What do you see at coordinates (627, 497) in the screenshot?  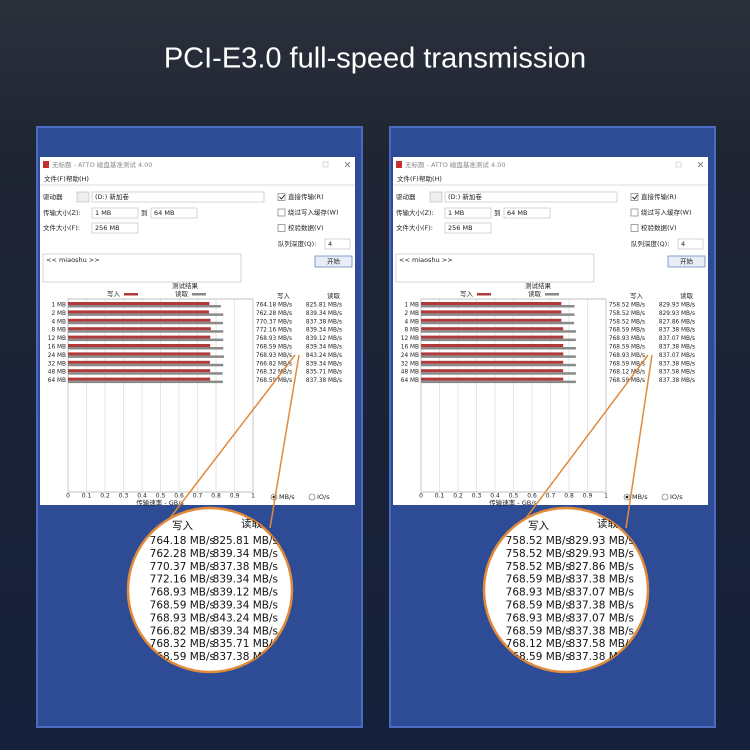 I see `radio-dot` at bounding box center [627, 497].